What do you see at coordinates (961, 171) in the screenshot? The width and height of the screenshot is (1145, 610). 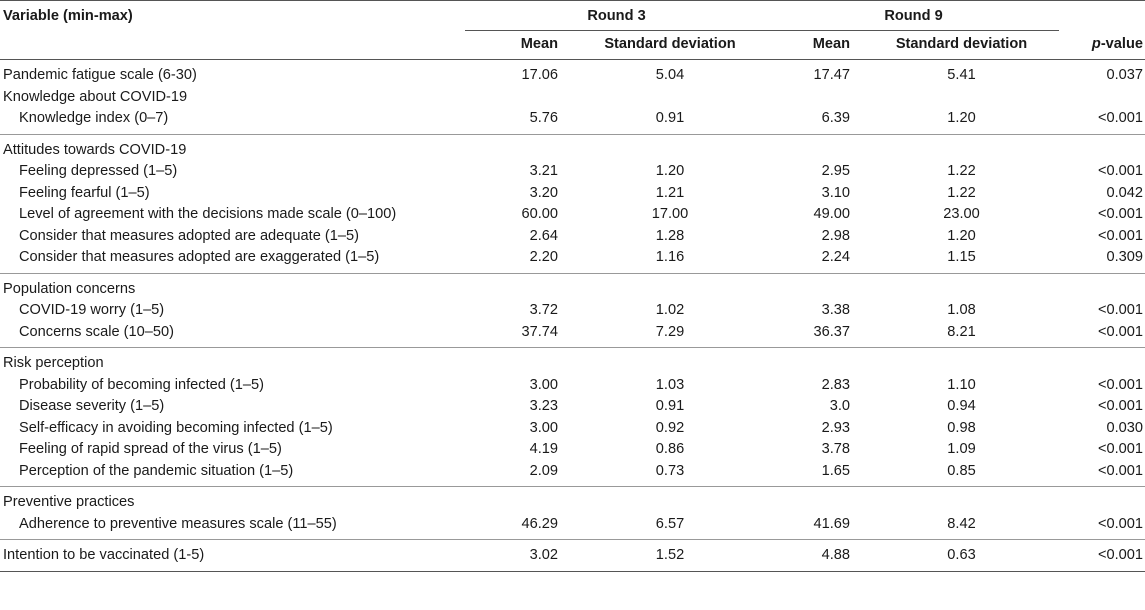 I see `cell-r9-sd: 1.22` at bounding box center [961, 171].